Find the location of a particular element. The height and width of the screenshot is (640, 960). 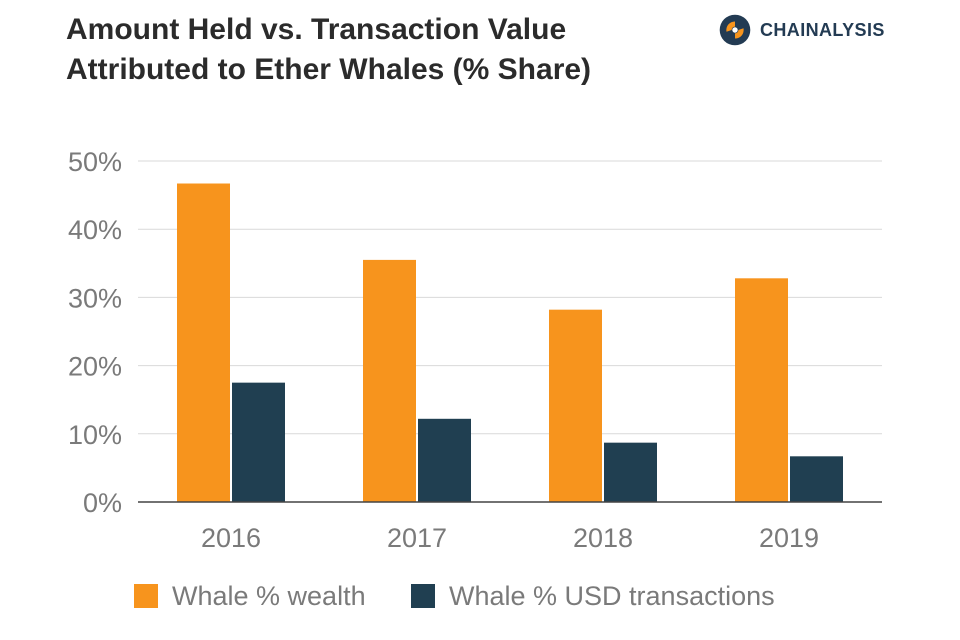

y-axis: 0% 10% 20% 30% 40% 50% is located at coordinates (95, 332).